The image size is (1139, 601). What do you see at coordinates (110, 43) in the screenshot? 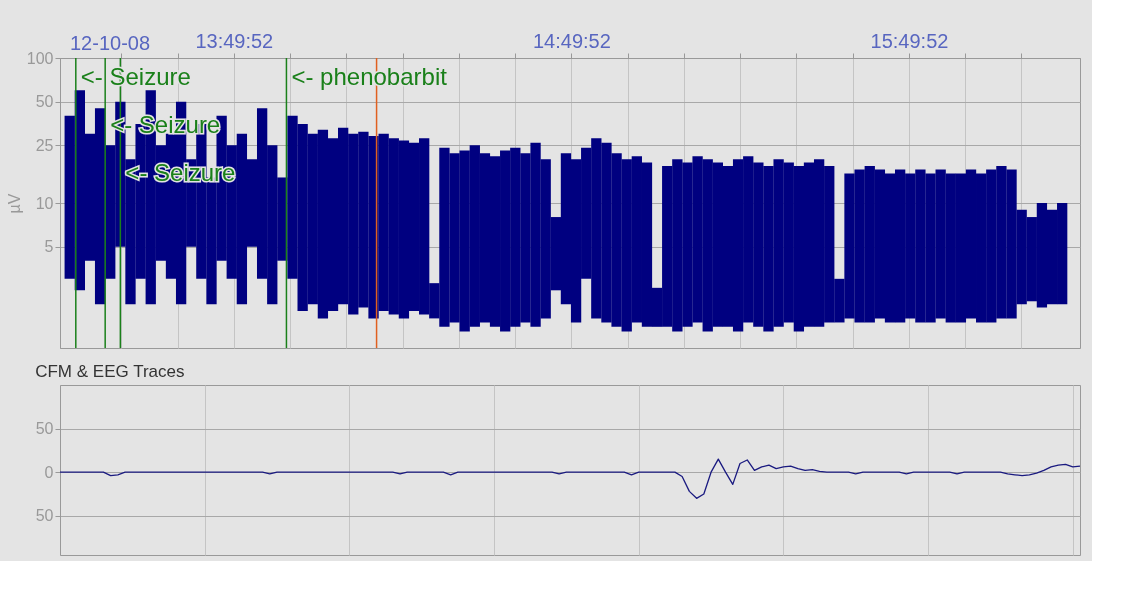
I see `text: 12-10-08` at bounding box center [110, 43].